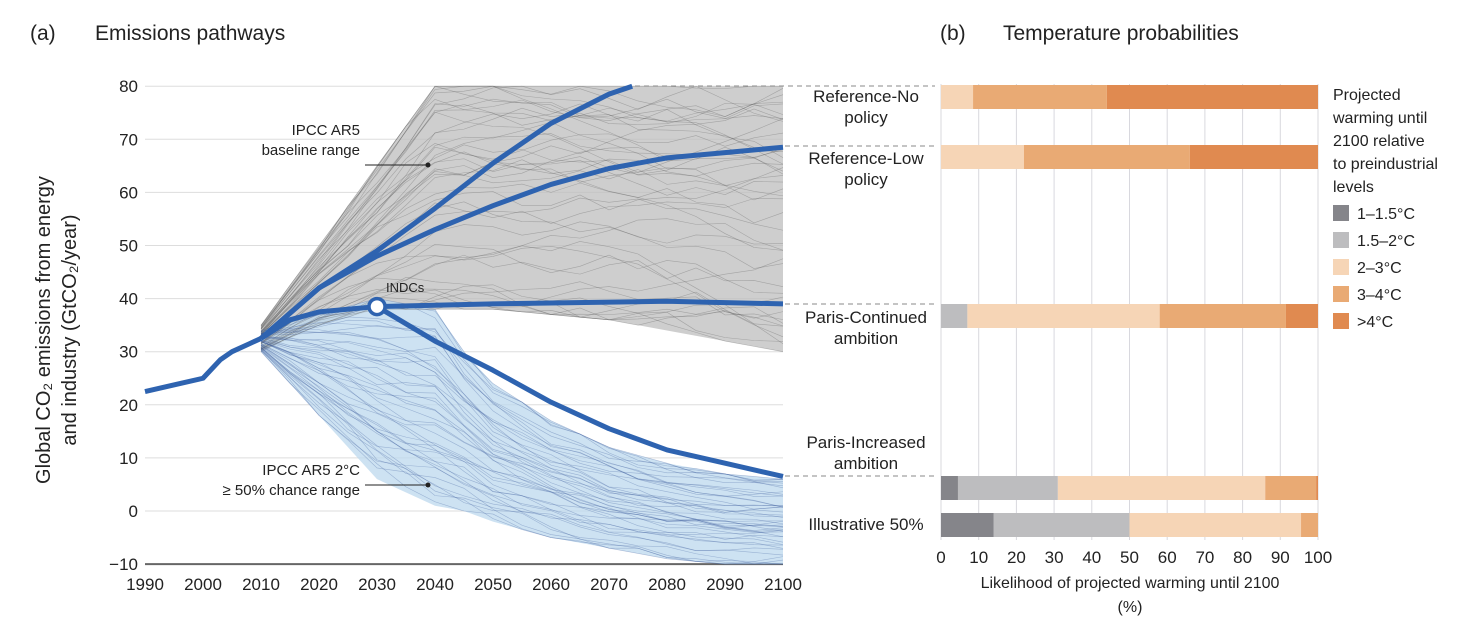 This screenshot has height=627, width=1474. I want to click on x-tick-label: 2060, so click(551, 584).